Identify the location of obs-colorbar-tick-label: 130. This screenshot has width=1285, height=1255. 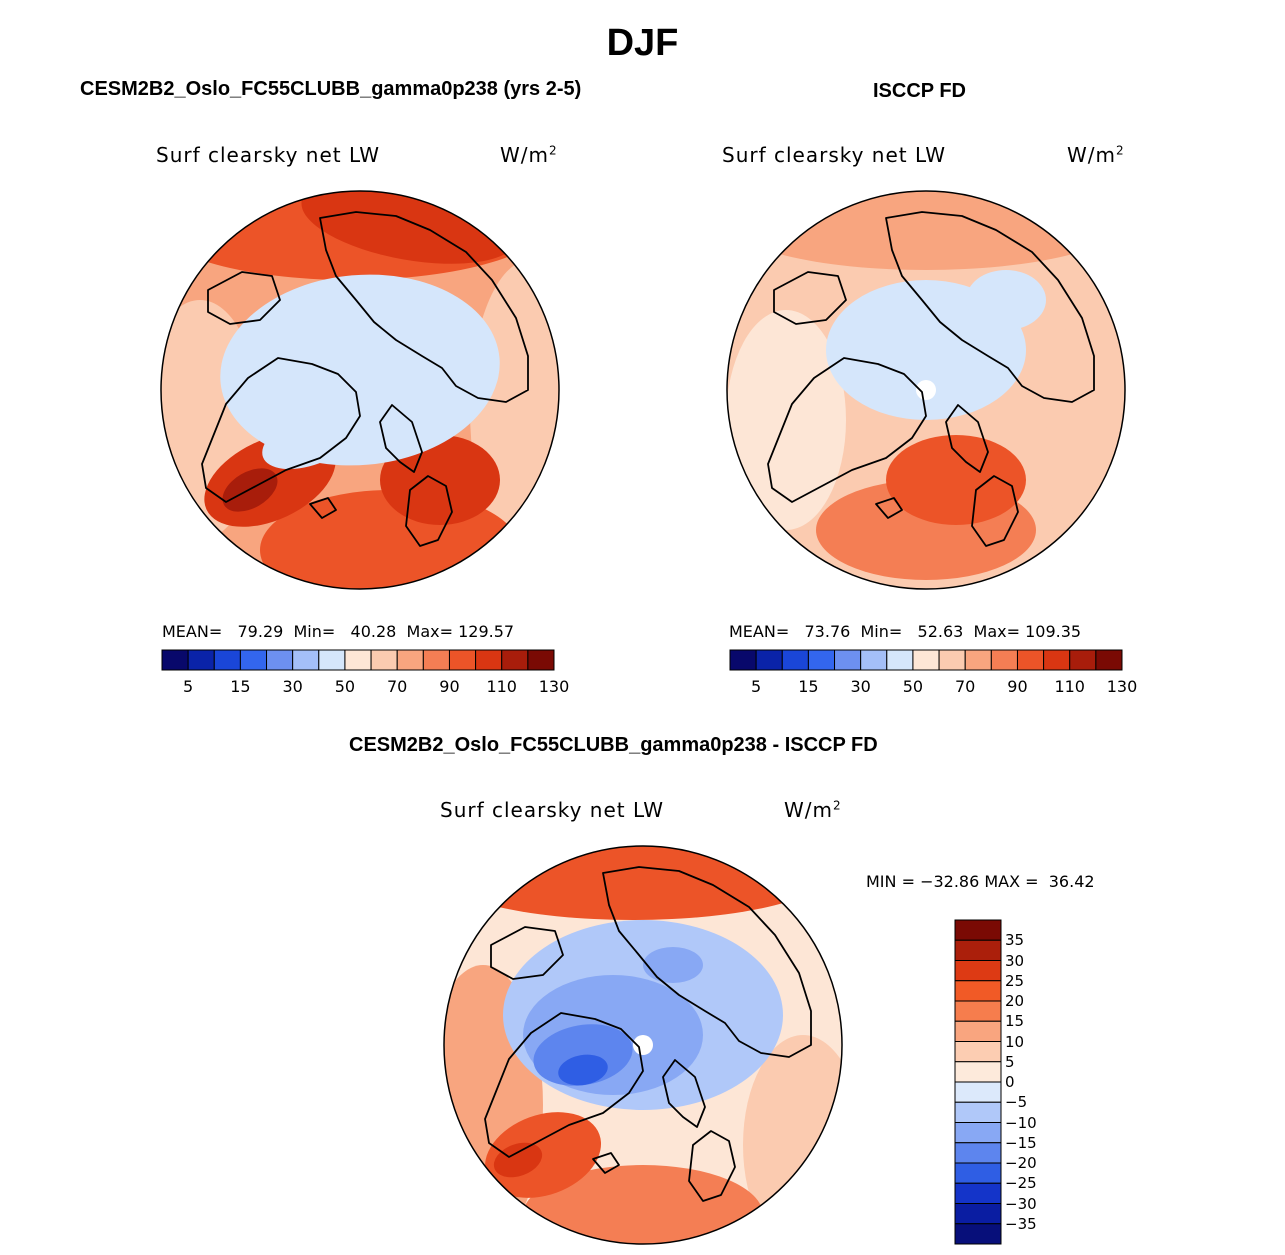
(1122, 686).